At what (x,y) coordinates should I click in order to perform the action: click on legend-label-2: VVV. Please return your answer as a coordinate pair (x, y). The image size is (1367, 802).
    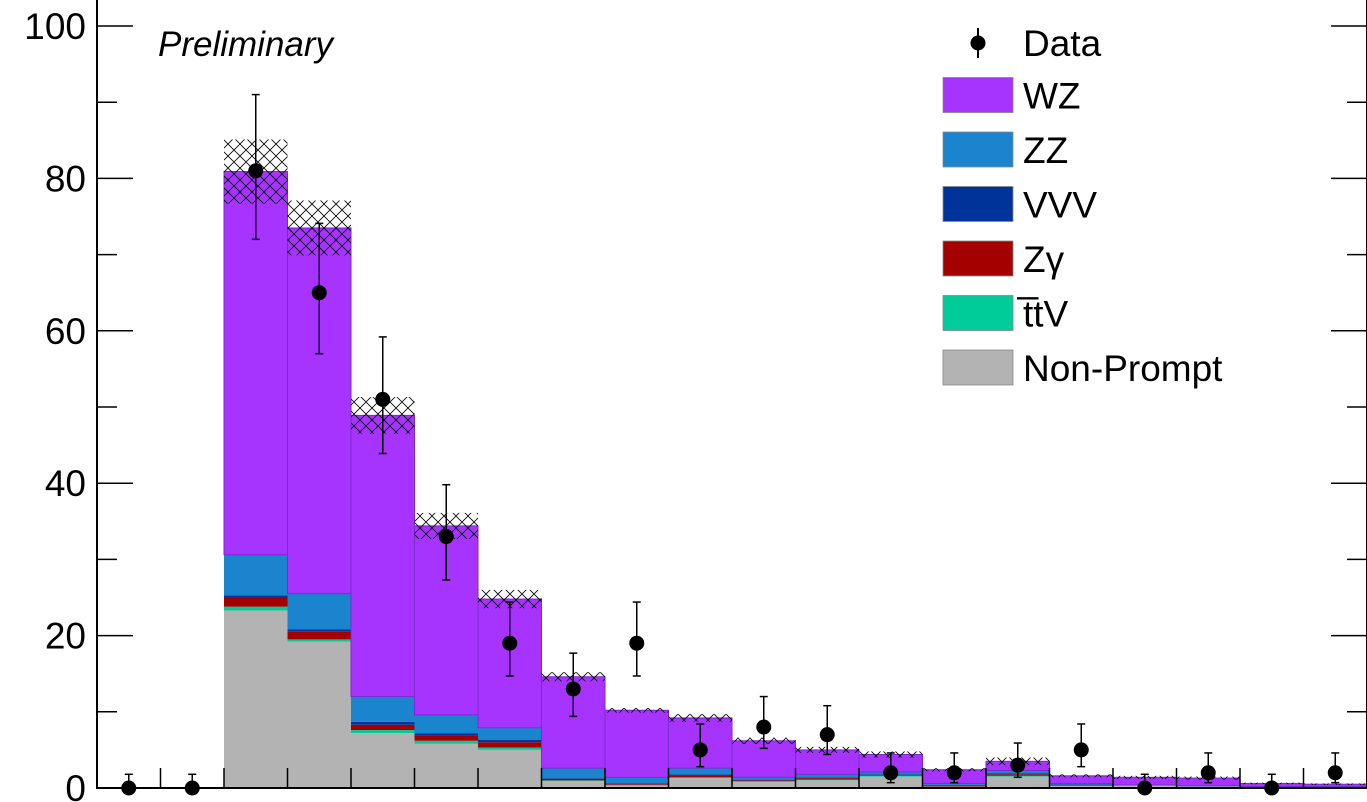
    Looking at the image, I should click on (1060, 205).